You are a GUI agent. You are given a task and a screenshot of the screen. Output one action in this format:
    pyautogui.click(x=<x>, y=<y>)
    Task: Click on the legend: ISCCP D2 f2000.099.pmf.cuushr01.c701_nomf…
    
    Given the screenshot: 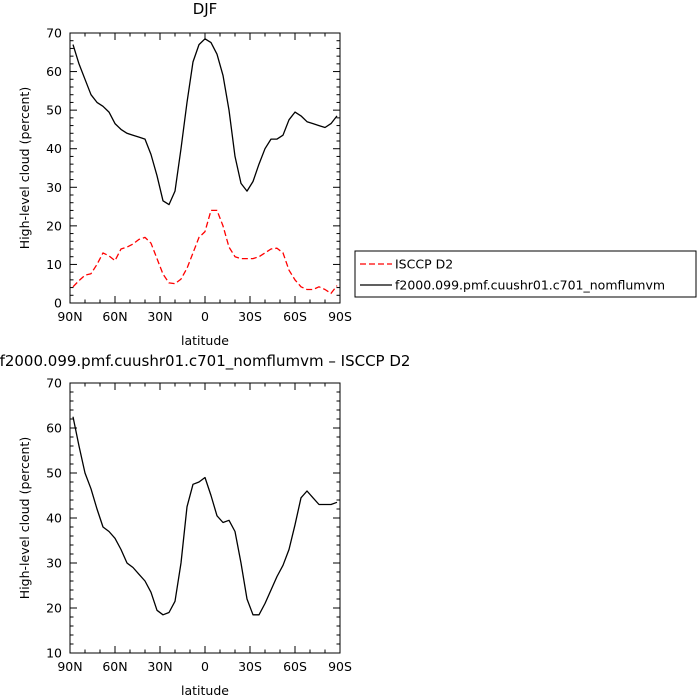 What is the action you would take?
    pyautogui.click(x=525, y=274)
    